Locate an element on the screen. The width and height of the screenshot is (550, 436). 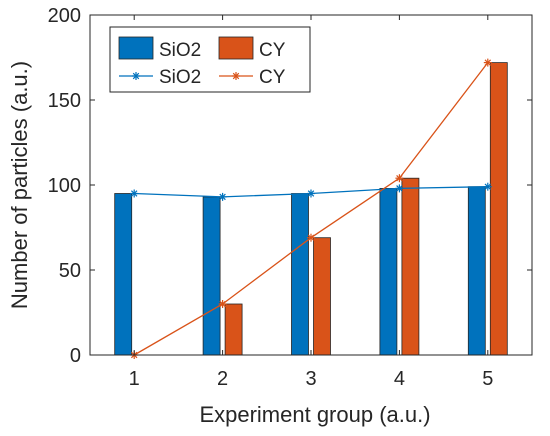
x-tick-label: 5 is located at coordinates (487, 379).